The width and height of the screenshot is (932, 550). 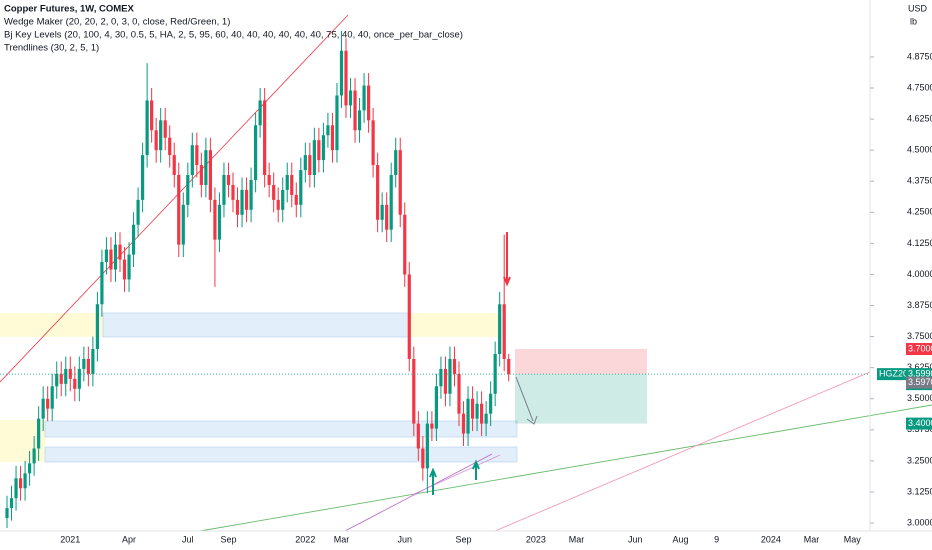 What do you see at coordinates (919, 274) in the screenshot?
I see `y-tick-label: 4.0000` at bounding box center [919, 274].